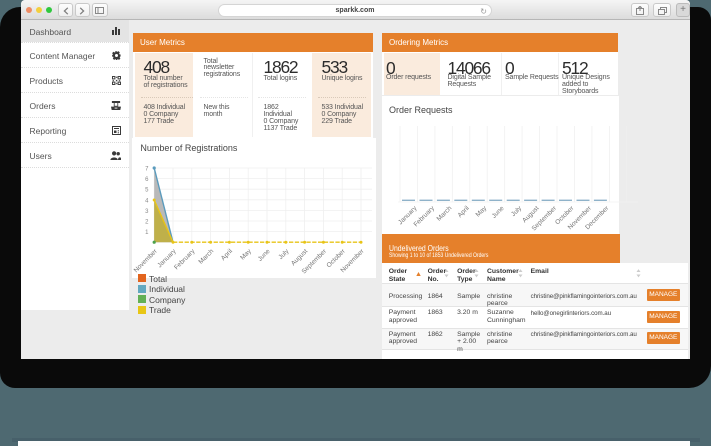 Image resolution: width=711 pixels, height=446 pixels. I want to click on svg-text: November, so click(146, 260).